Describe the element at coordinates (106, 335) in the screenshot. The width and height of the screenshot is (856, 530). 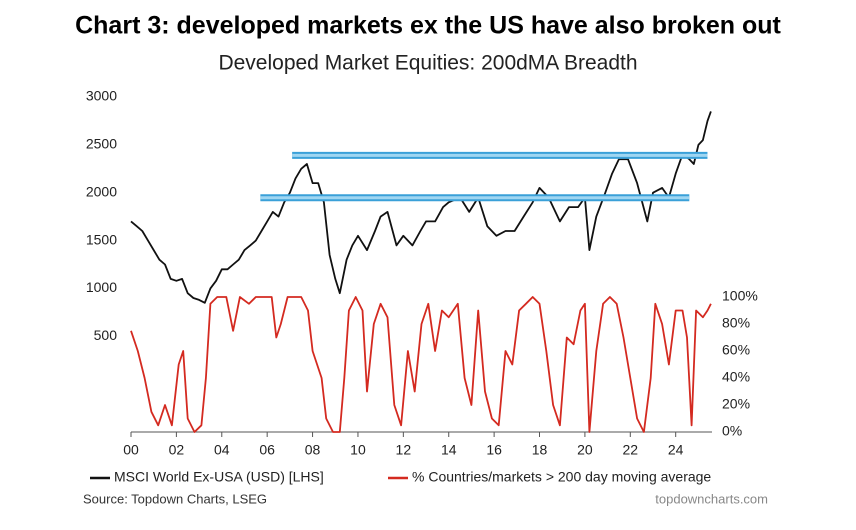
I see `y-tick-label: 500` at that location.